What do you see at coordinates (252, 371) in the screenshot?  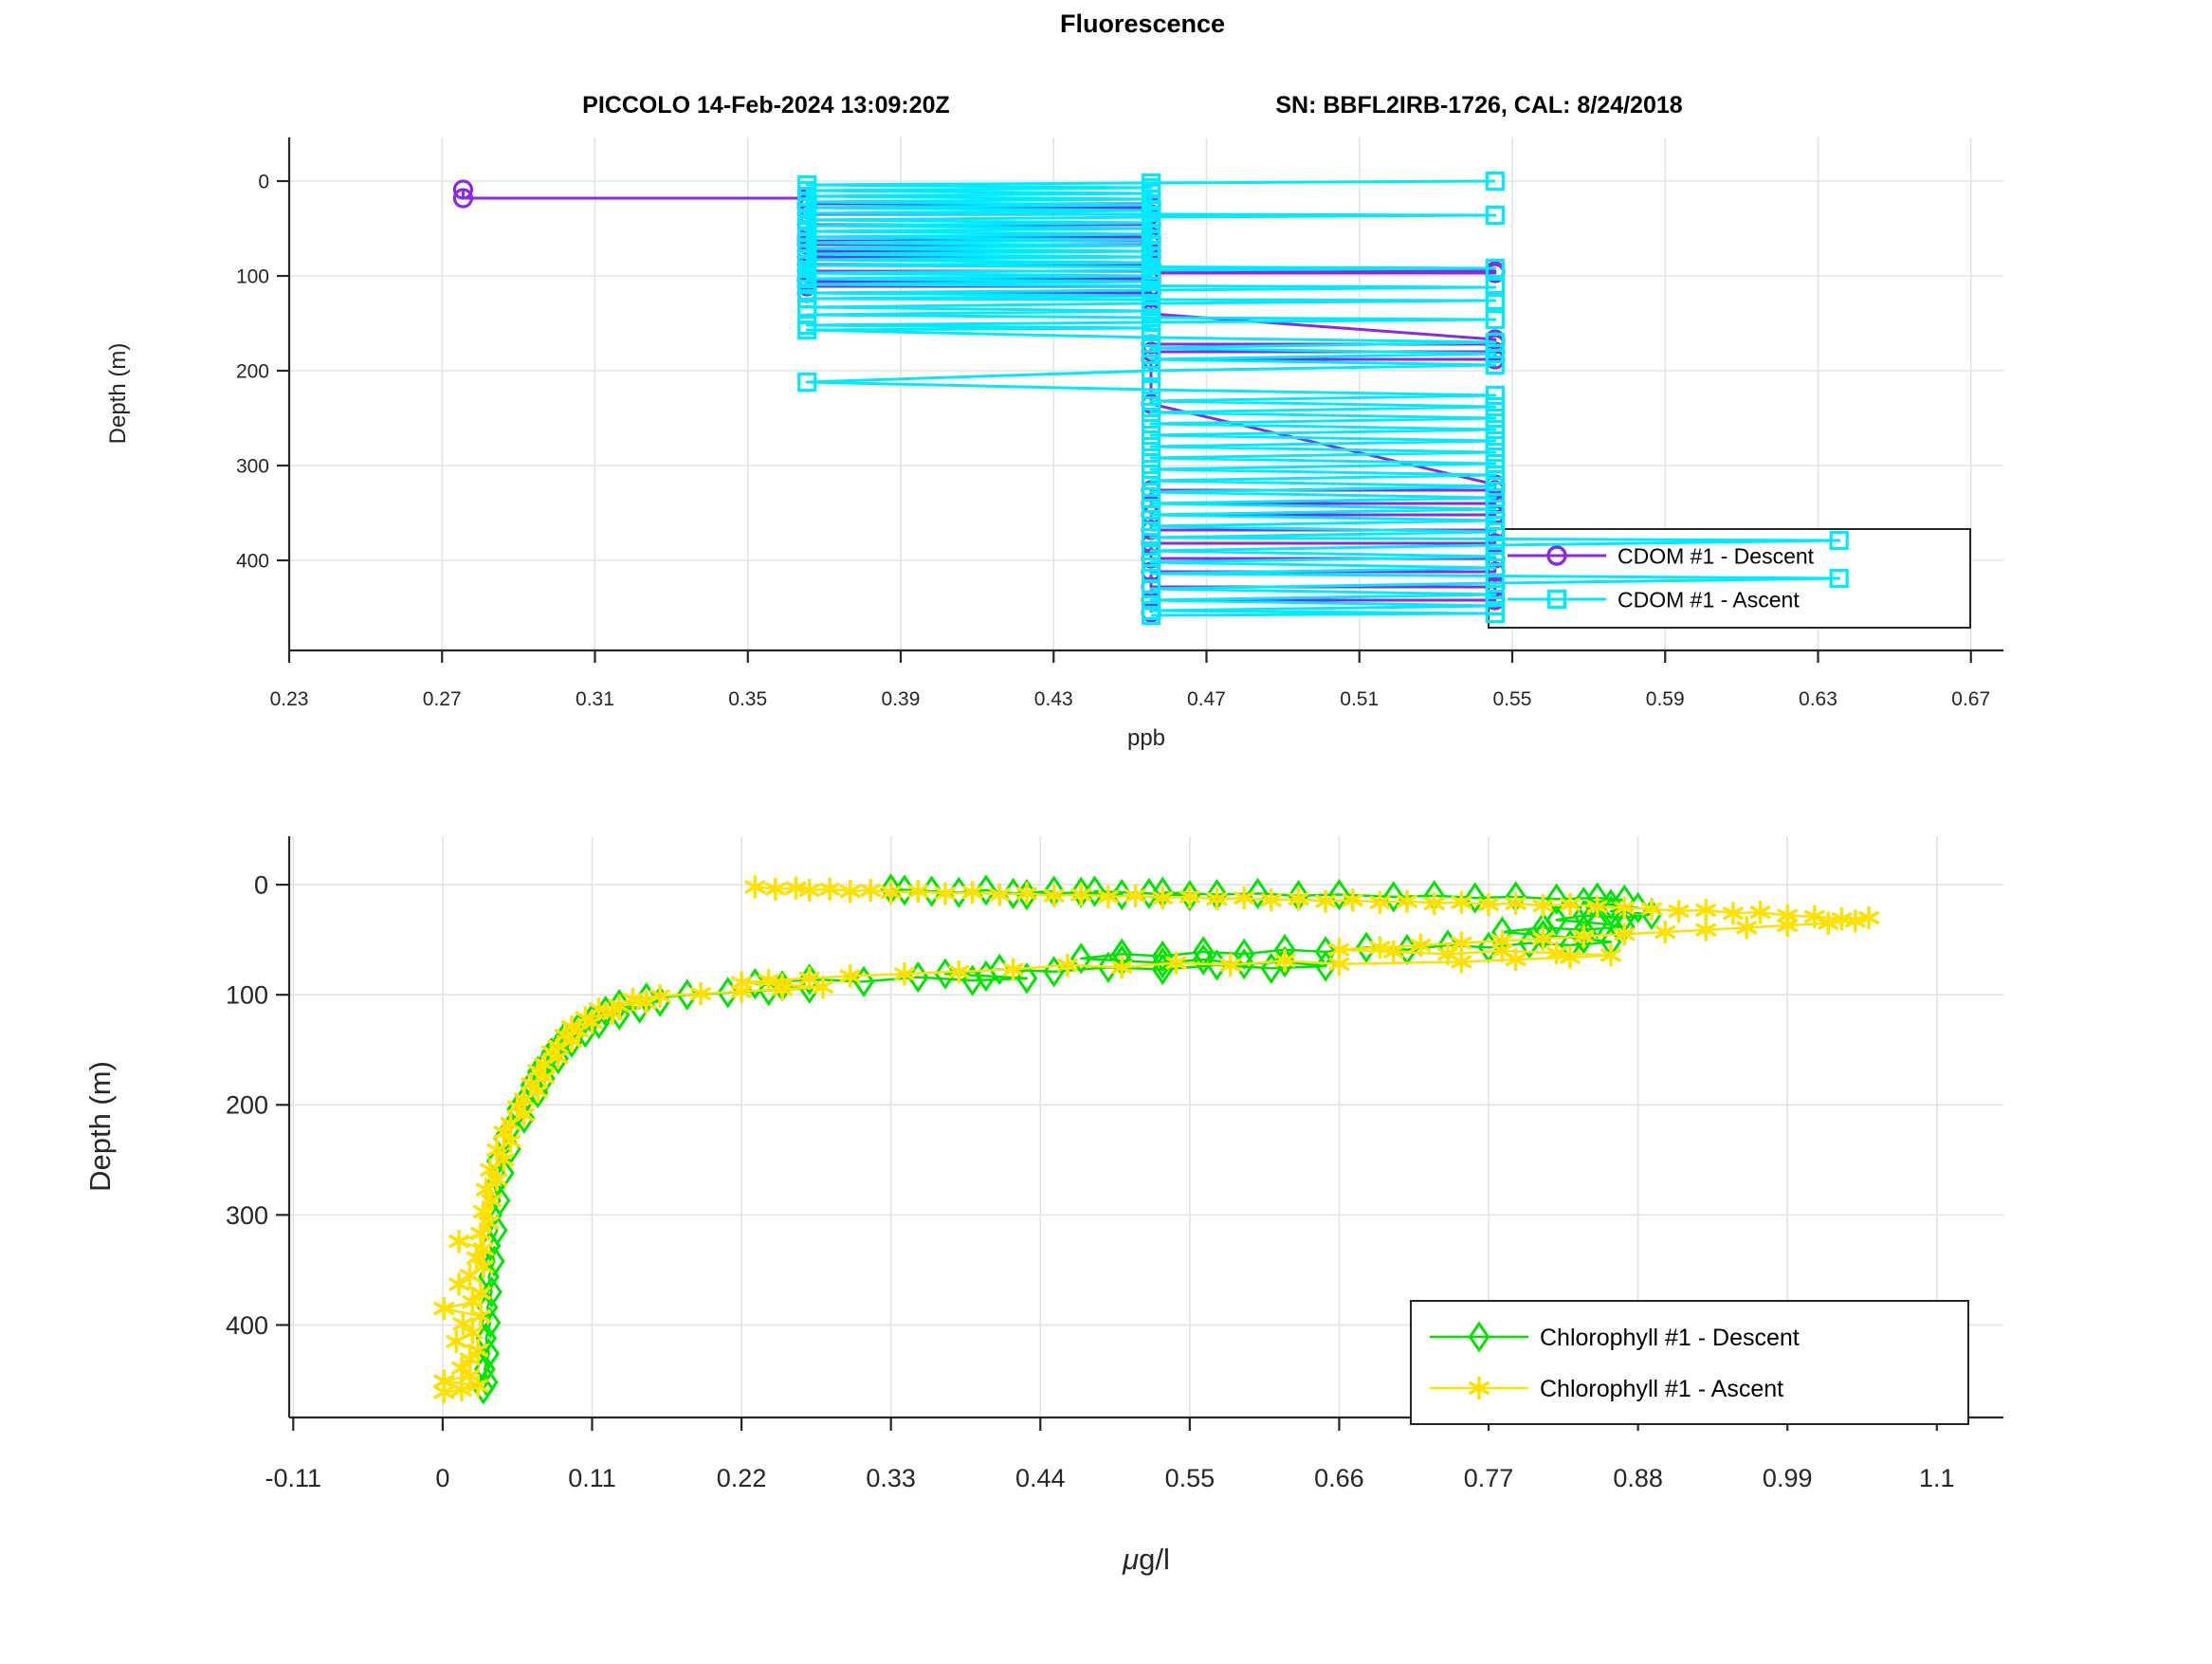 I see `y-tick-label: 200` at bounding box center [252, 371].